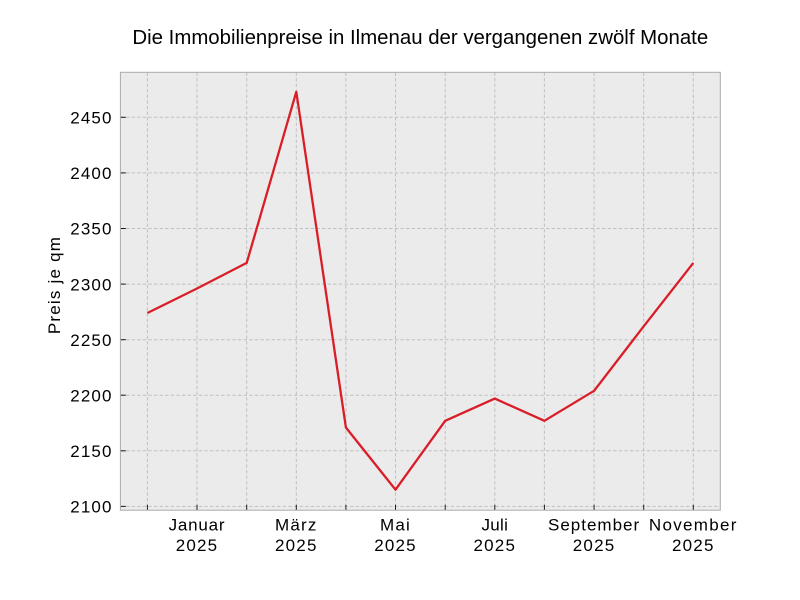 The height and width of the screenshot is (600, 800). What do you see at coordinates (91, 118) in the screenshot?
I see `svg-text: 2450` at bounding box center [91, 118].